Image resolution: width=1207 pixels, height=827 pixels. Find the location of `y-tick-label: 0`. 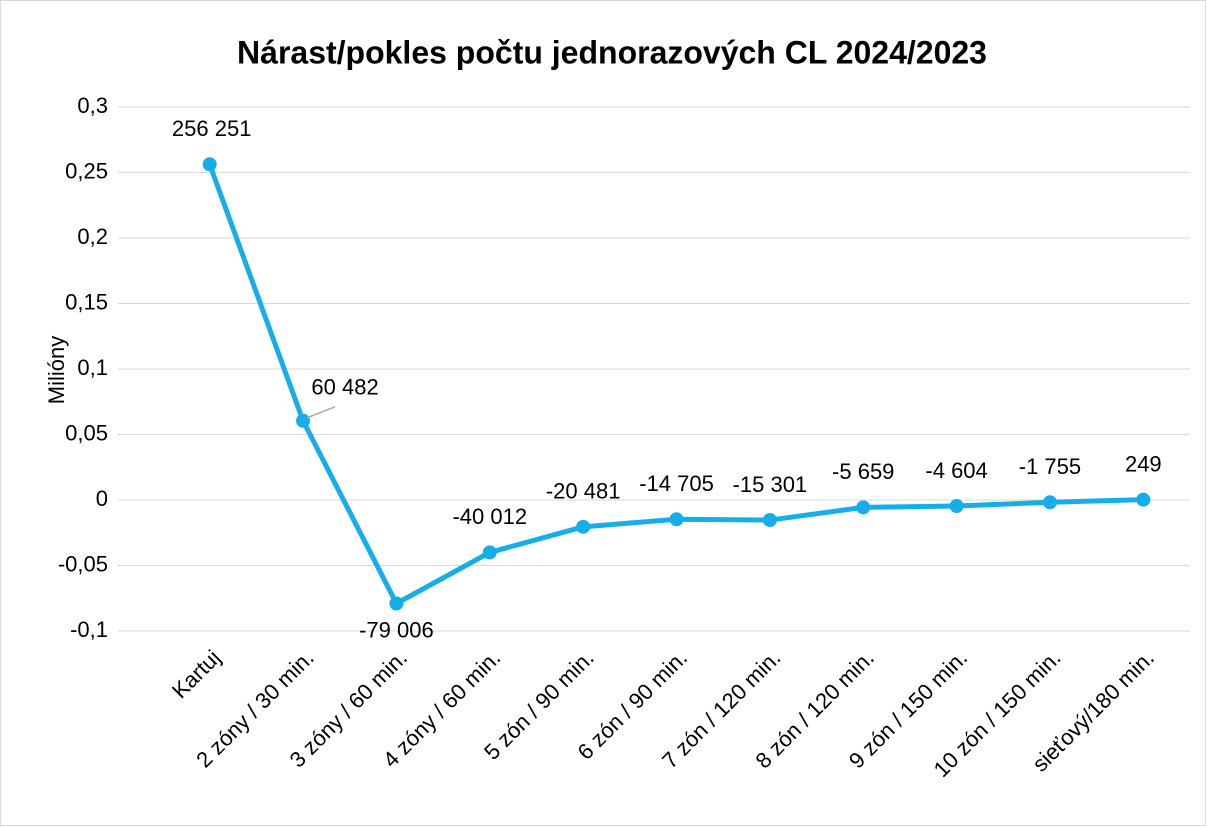

y-tick-label: 0 is located at coordinates (102, 498).